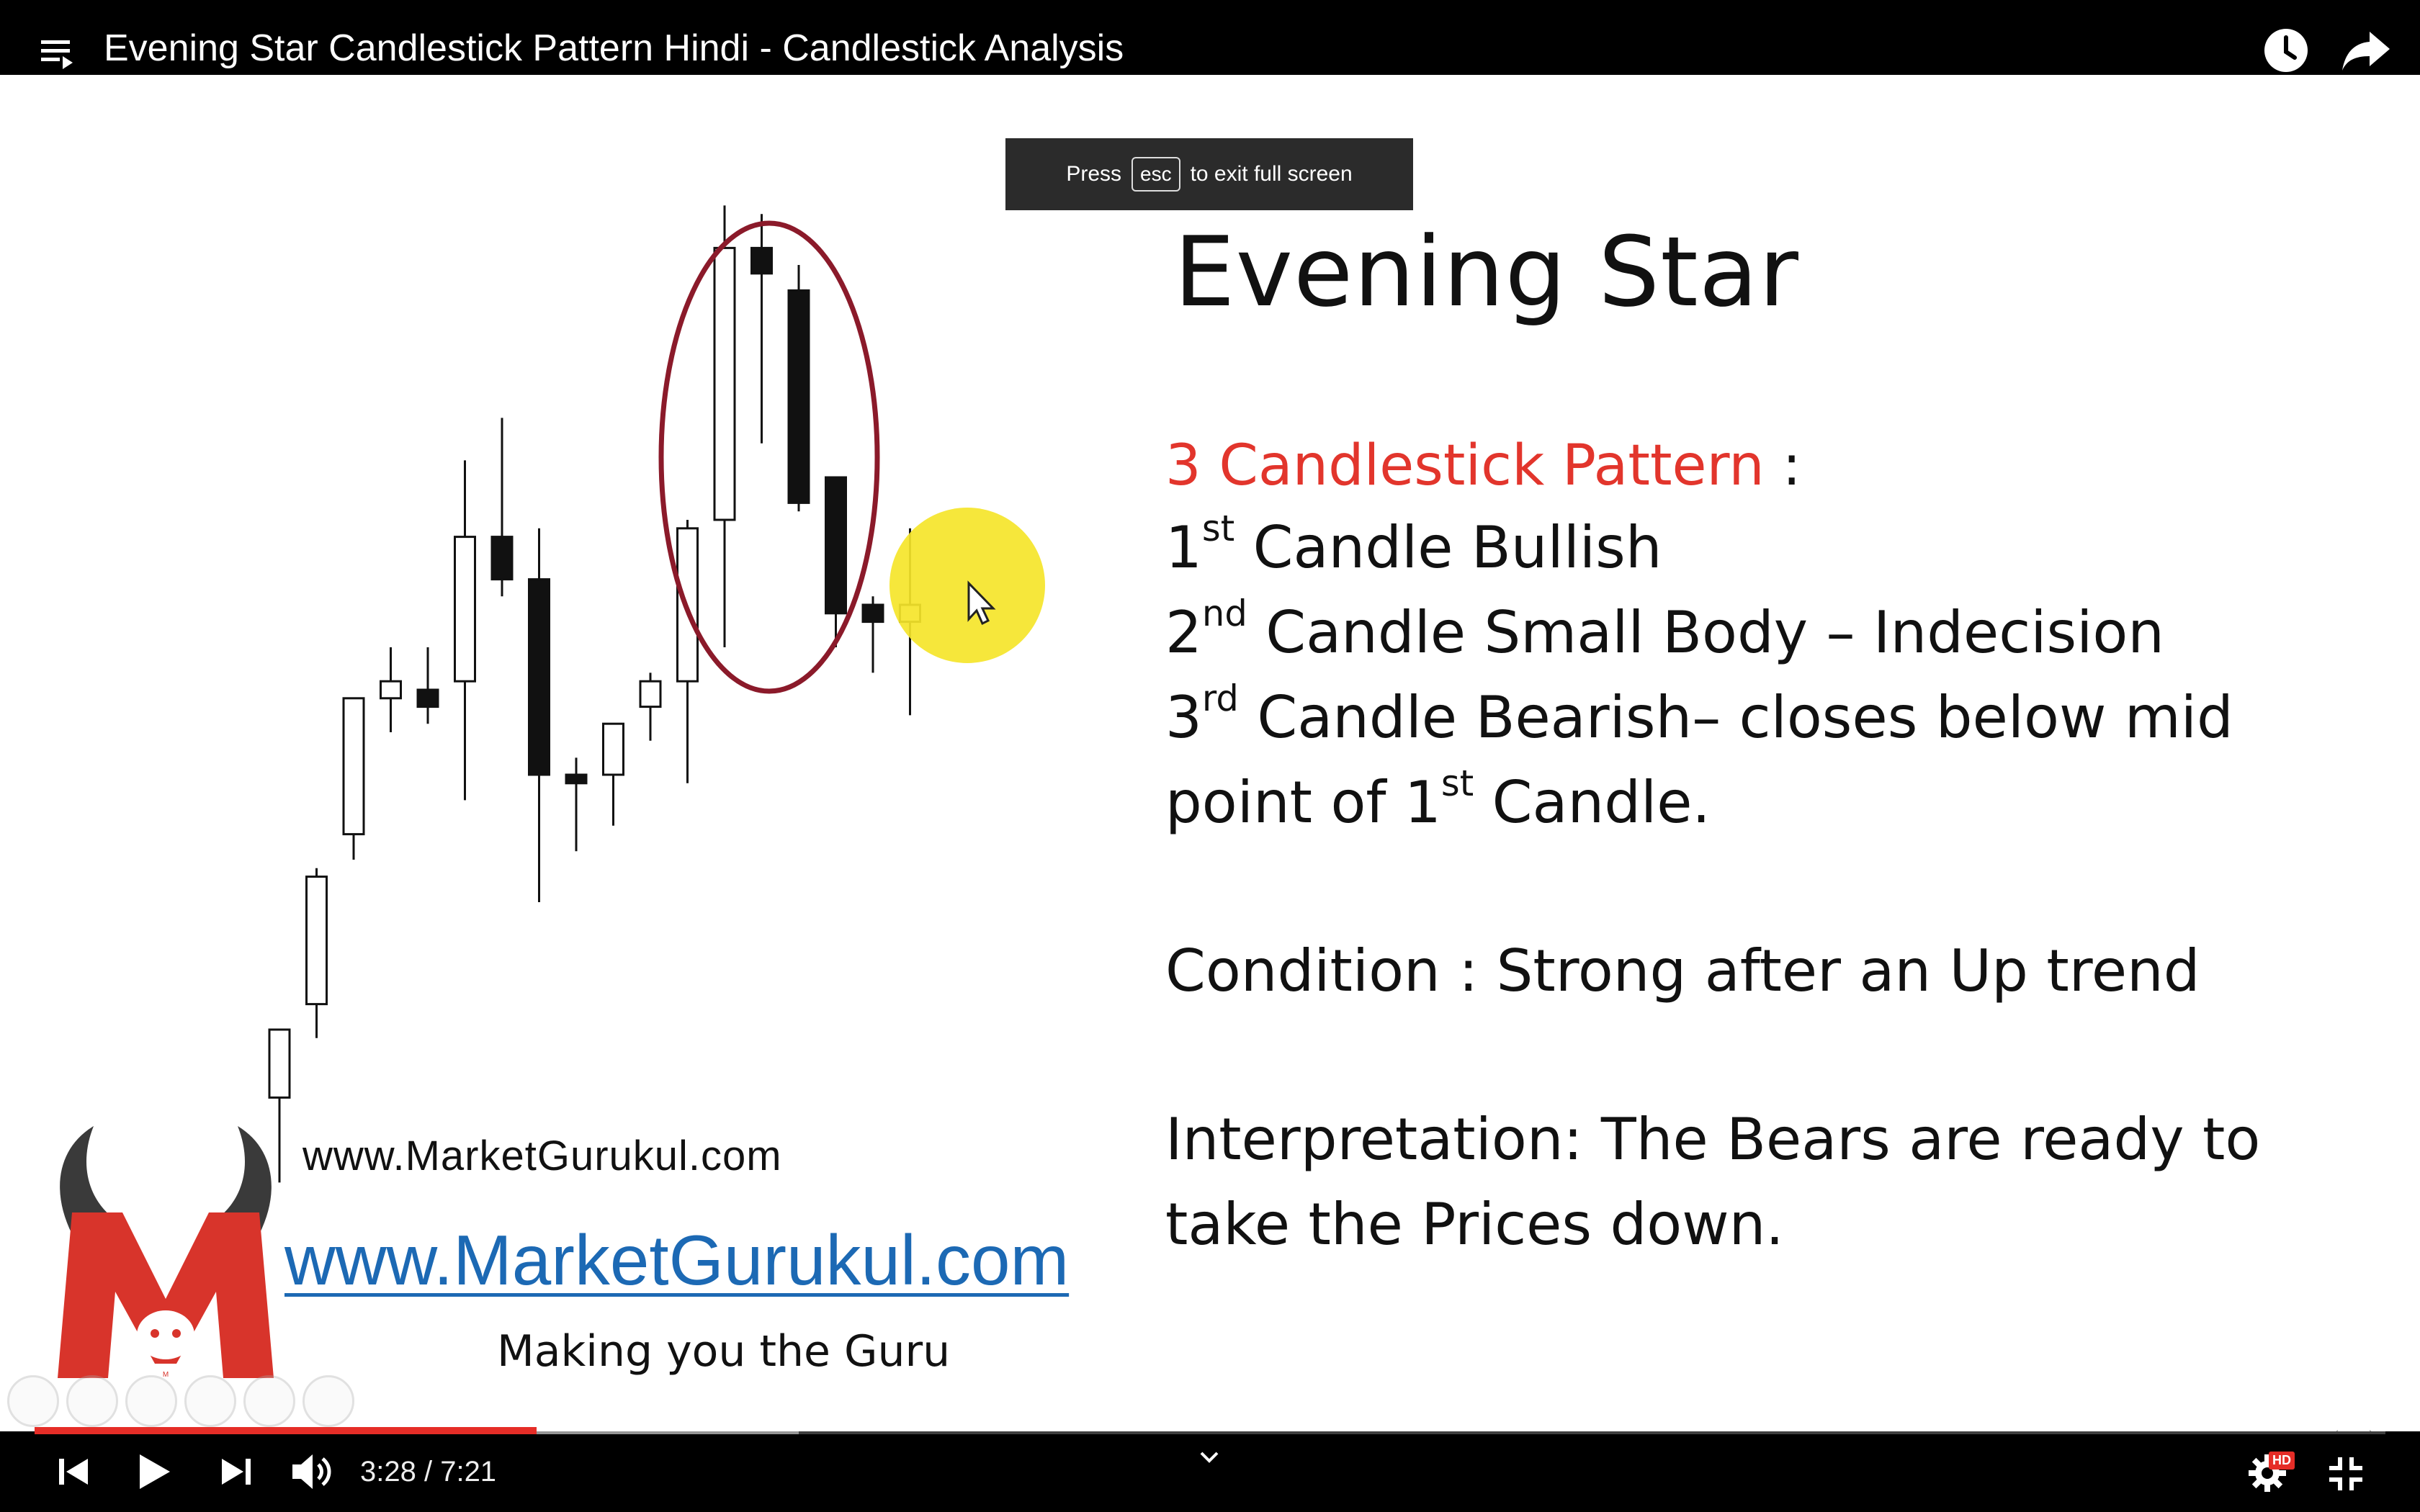  What do you see at coordinates (1210, 1430) in the screenshot?
I see `progress-bar` at bounding box center [1210, 1430].